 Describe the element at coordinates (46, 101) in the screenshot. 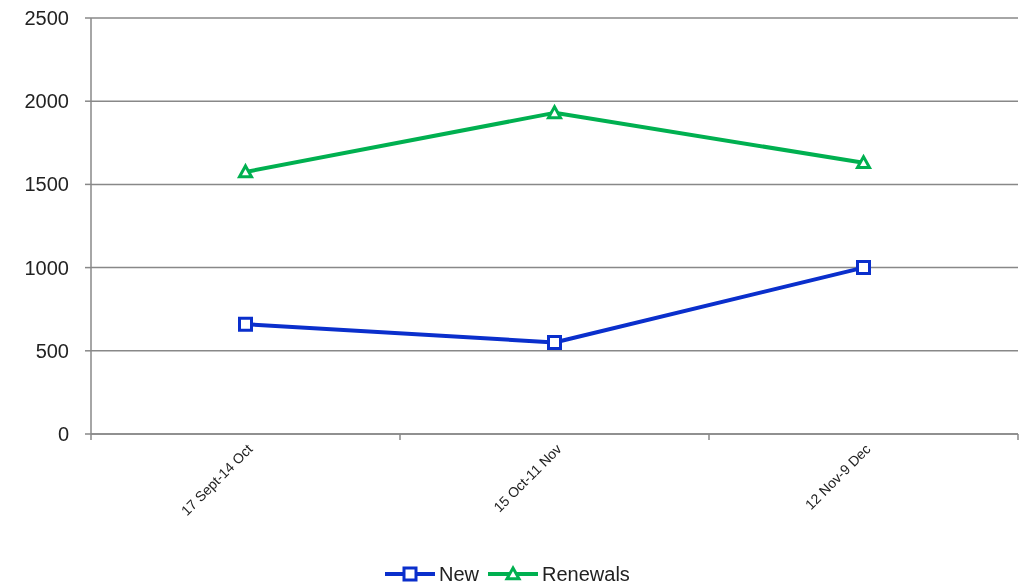

I see `y-tick-label: 2000` at that location.